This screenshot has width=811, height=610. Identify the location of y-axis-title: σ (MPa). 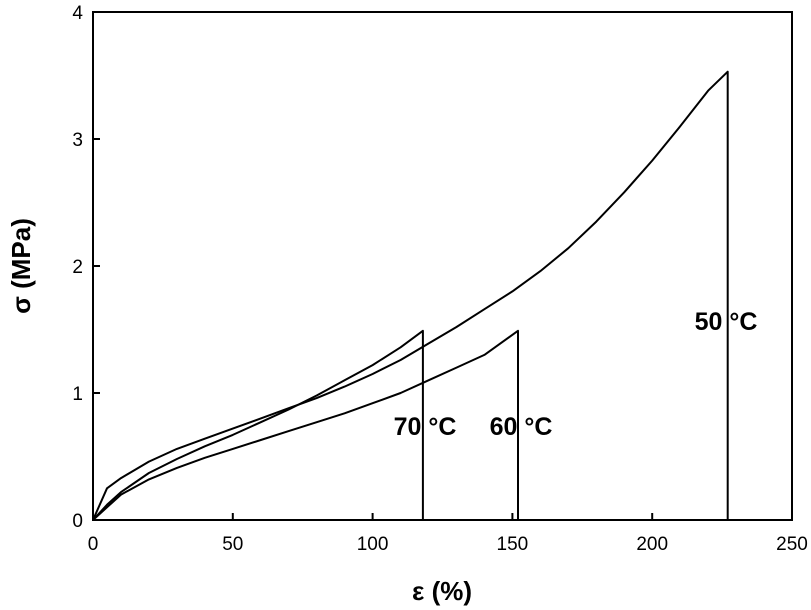
(21, 266).